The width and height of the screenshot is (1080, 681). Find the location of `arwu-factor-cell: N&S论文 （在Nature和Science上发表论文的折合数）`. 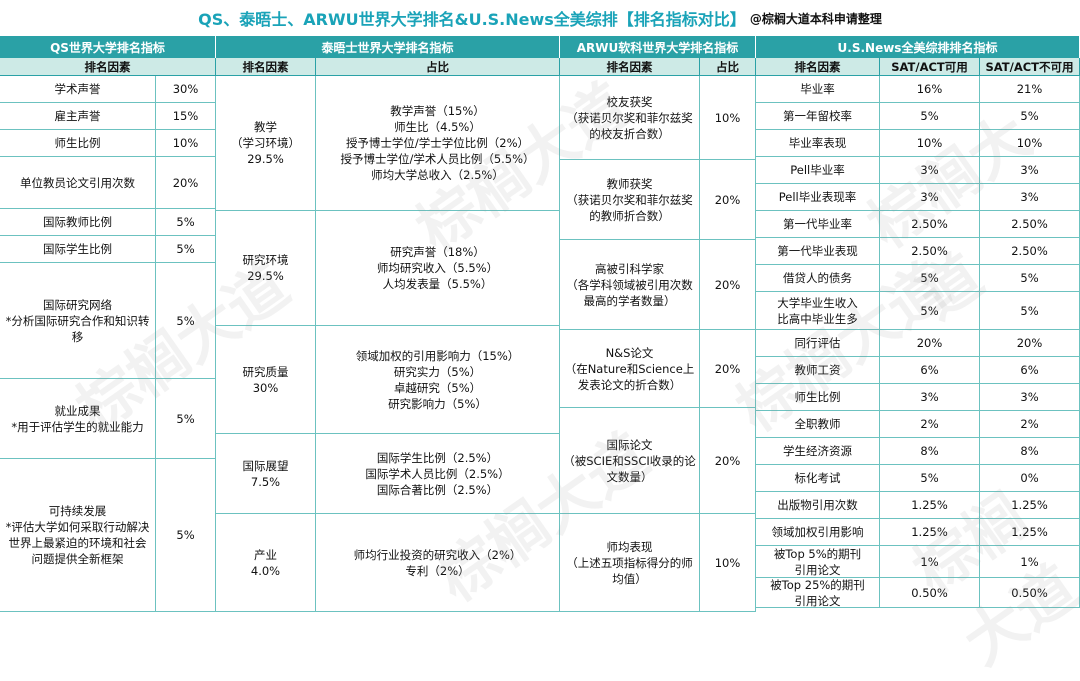

arwu-factor-cell: N&S论文 （在Nature和Science上发表论文的折合数） is located at coordinates (630, 369).